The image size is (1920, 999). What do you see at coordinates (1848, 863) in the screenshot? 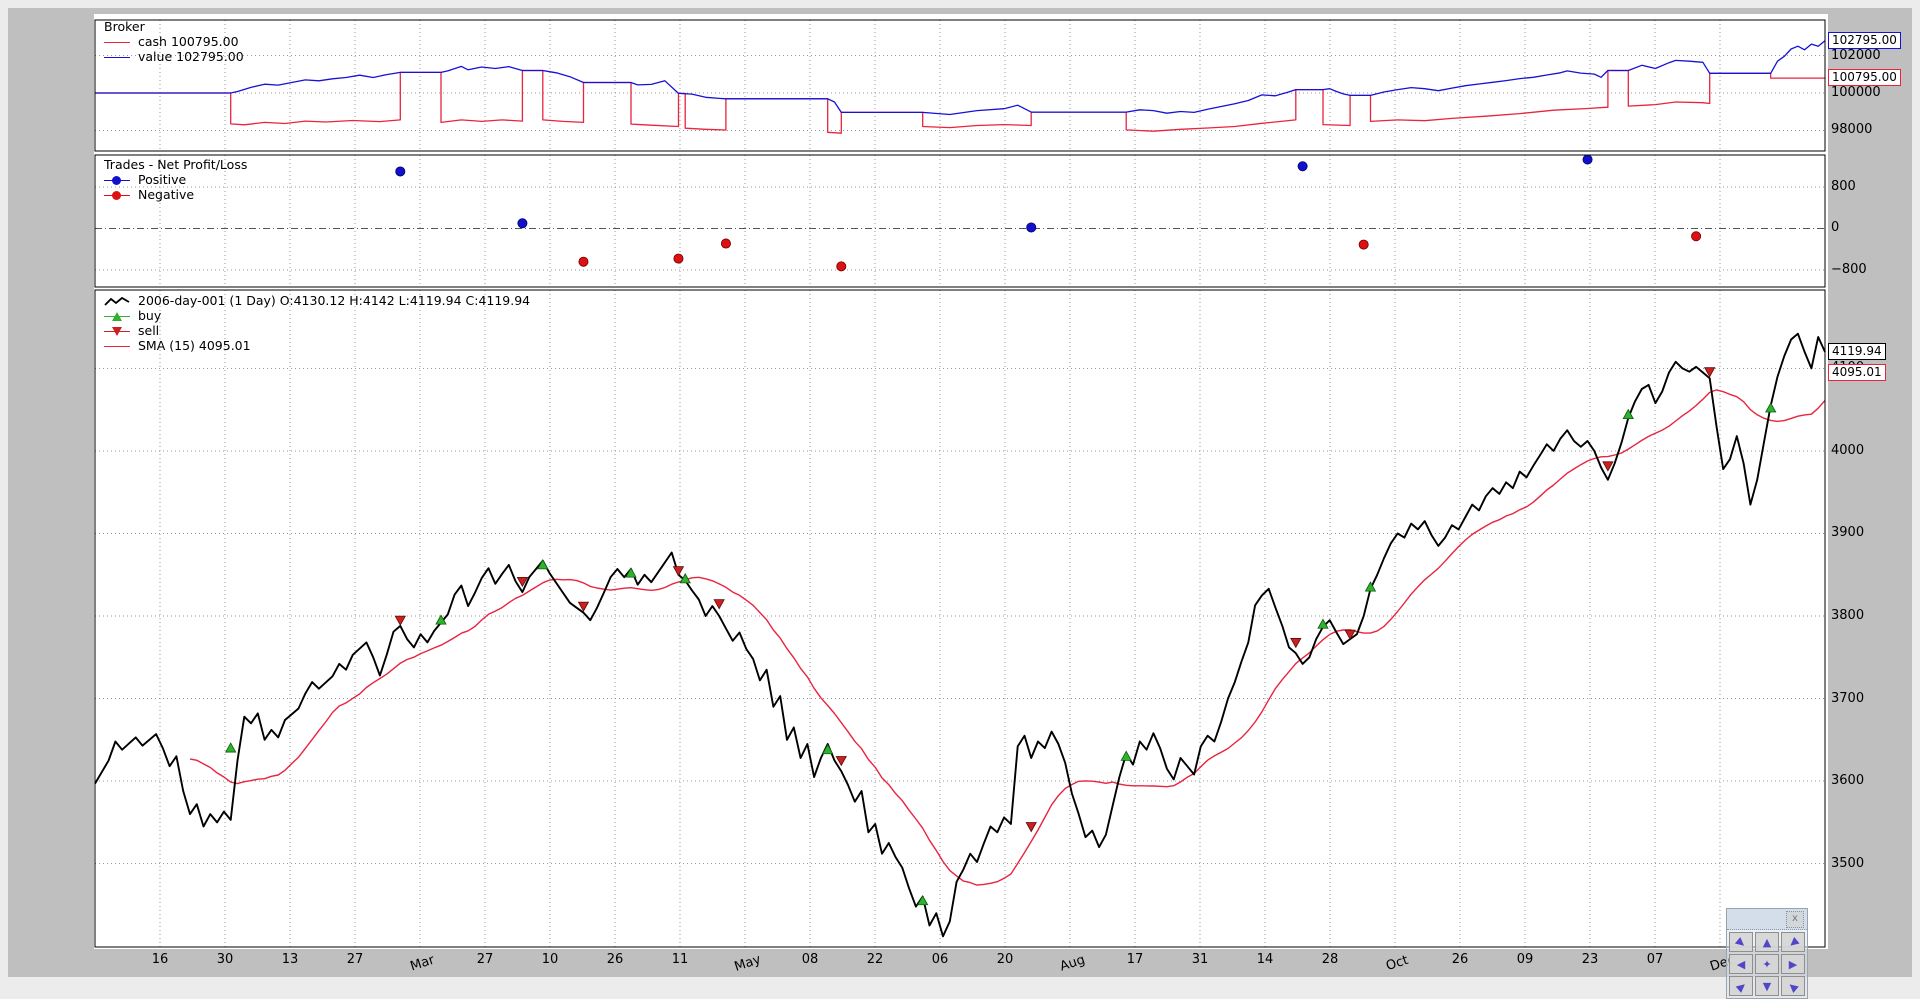
I see `y-tick-label: 3500` at bounding box center [1848, 863].